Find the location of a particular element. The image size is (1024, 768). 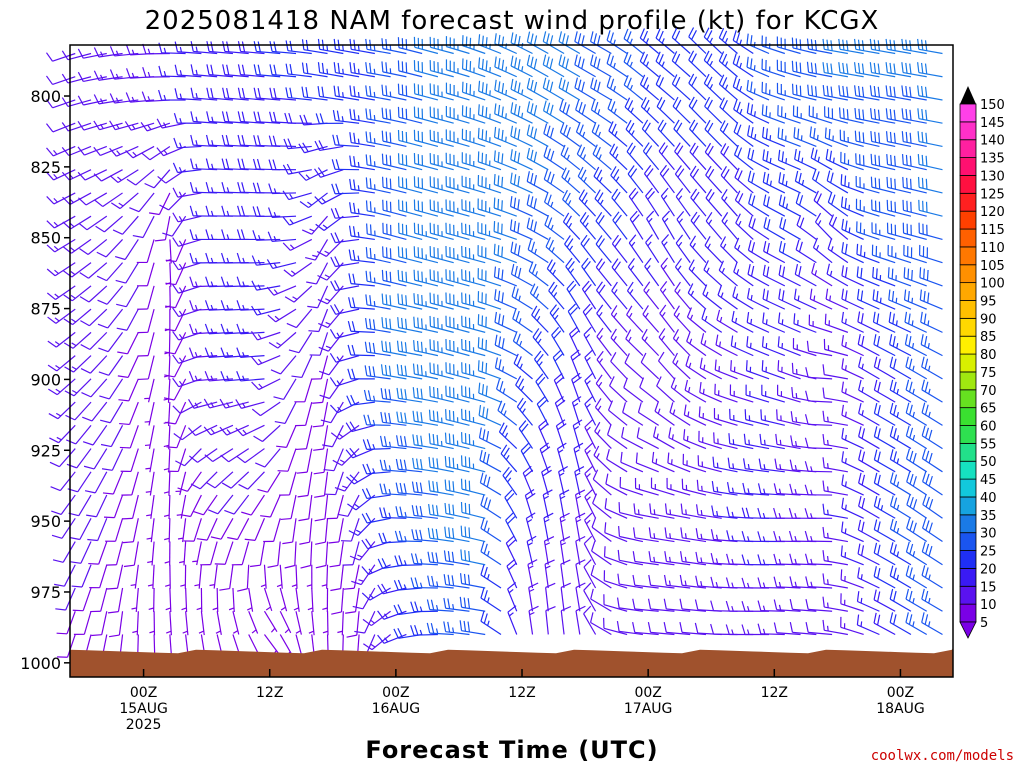

colorbar-label: 150 is located at coordinates (992, 105).